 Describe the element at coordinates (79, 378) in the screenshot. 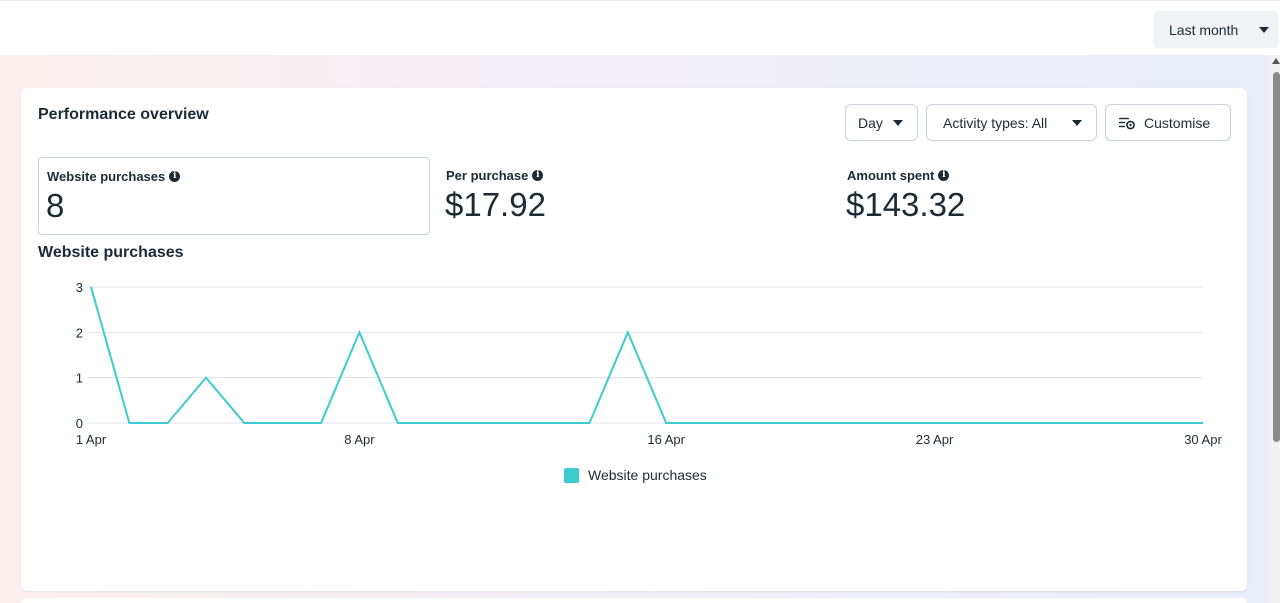

I see `y-tick-label: 1` at that location.